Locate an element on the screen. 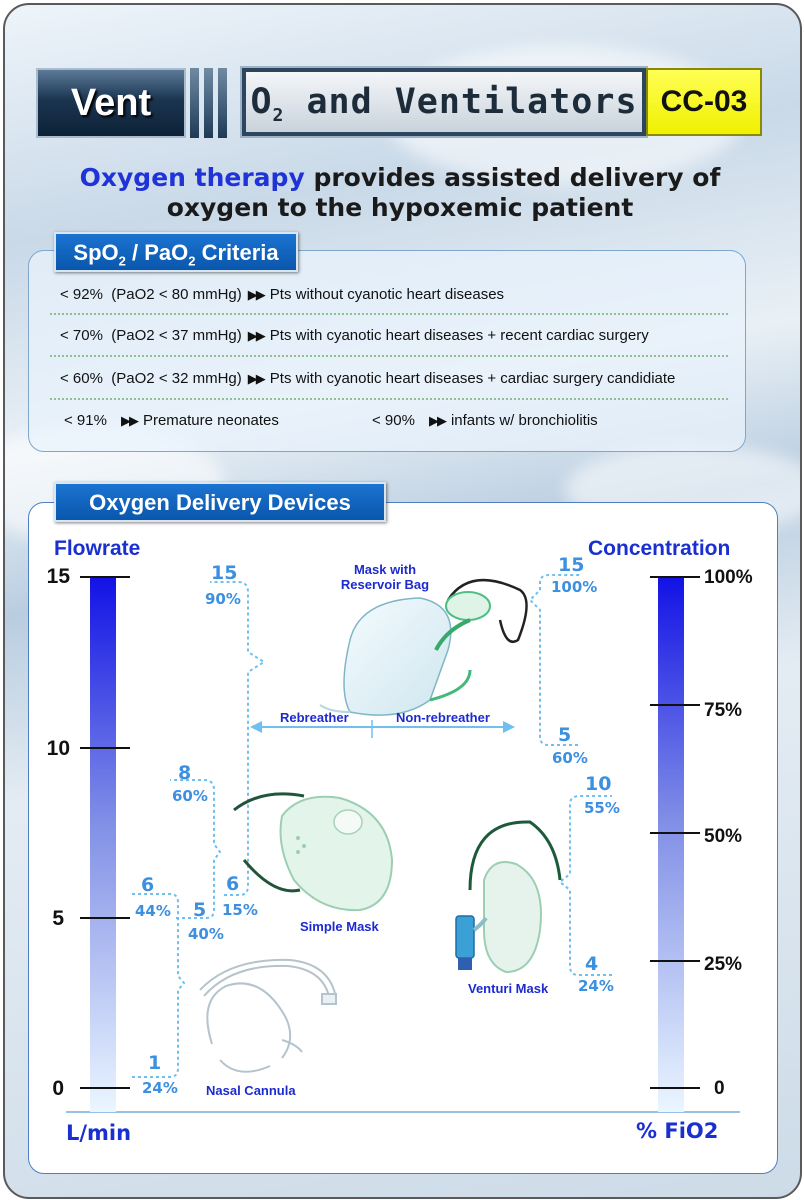 This screenshot has height=1200, width=804. fio2-tick-0: 0 is located at coordinates (719, 1088).